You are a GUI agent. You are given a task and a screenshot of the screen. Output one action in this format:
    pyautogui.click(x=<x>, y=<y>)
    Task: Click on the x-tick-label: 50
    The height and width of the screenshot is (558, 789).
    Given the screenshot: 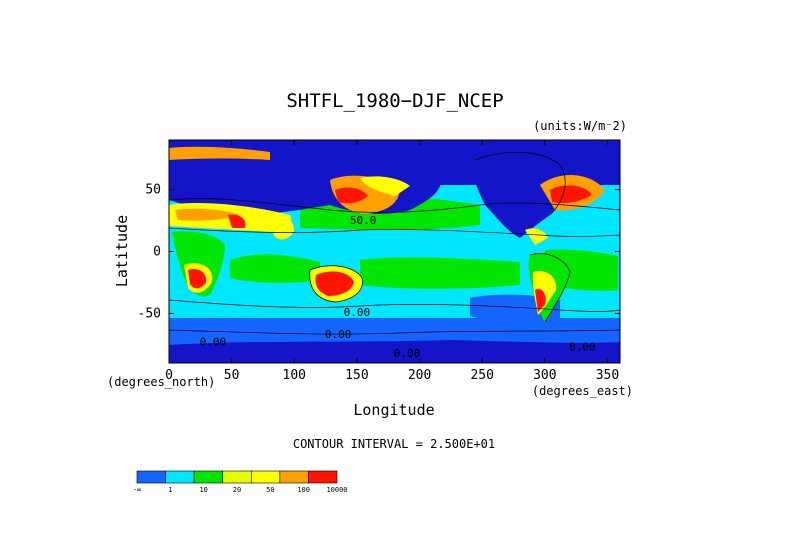 What is the action you would take?
    pyautogui.click(x=232, y=375)
    